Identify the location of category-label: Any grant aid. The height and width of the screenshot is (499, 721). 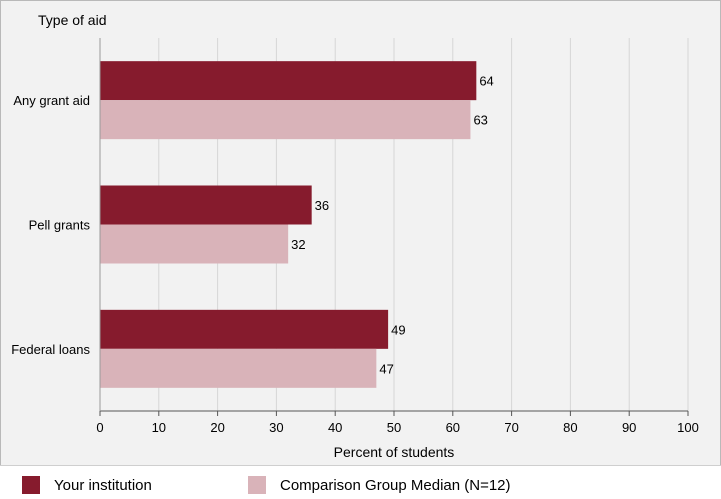
(51, 100).